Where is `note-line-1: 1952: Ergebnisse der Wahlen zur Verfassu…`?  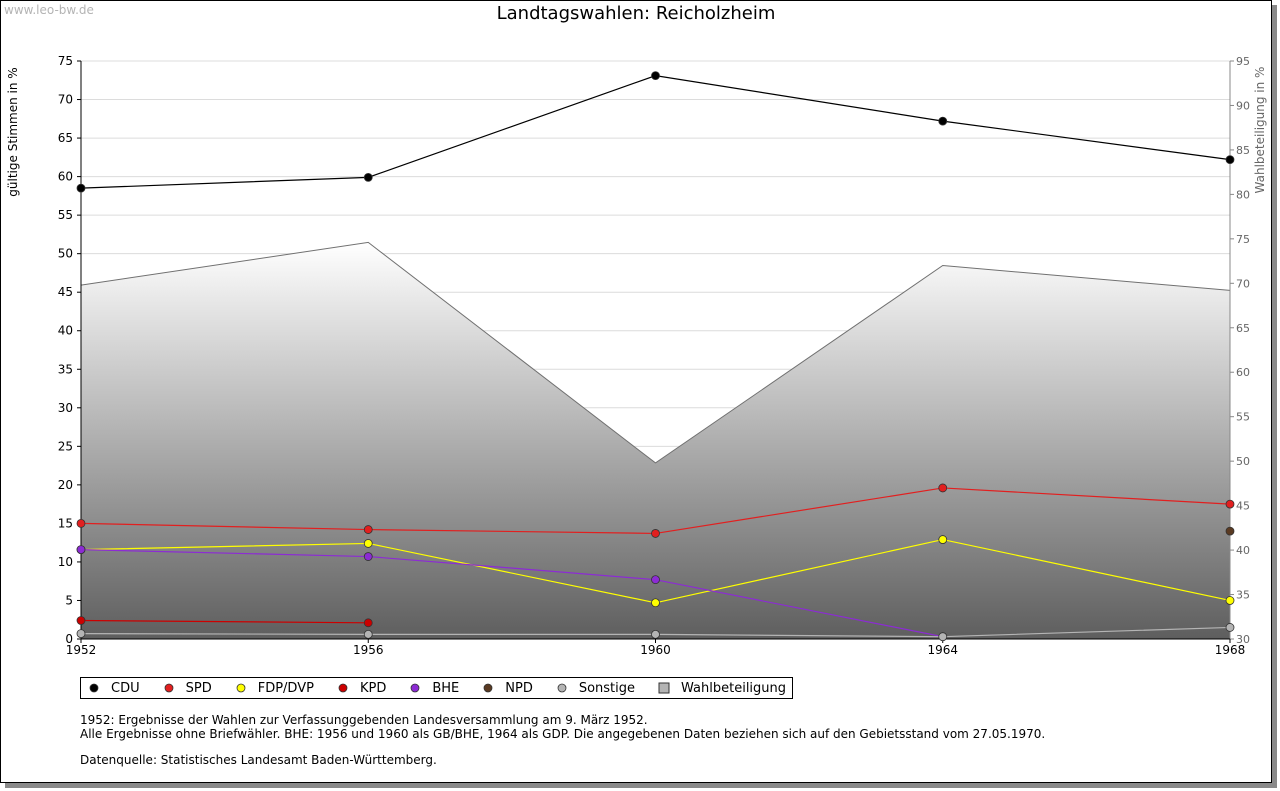 note-line-1: 1952: Ergebnisse der Wahlen zur Verfassu… is located at coordinates (364, 720).